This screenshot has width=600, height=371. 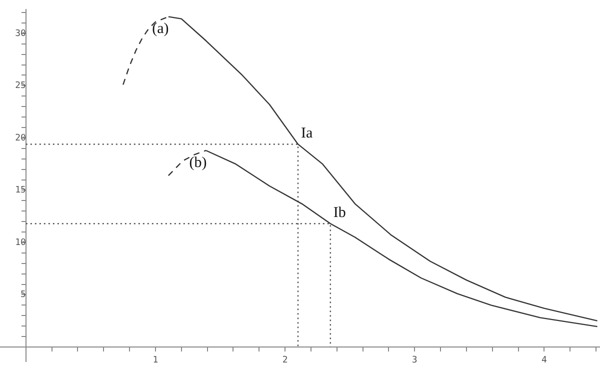 What do you see at coordinates (285, 361) in the screenshot?
I see `x-tick-label: 2` at bounding box center [285, 361].